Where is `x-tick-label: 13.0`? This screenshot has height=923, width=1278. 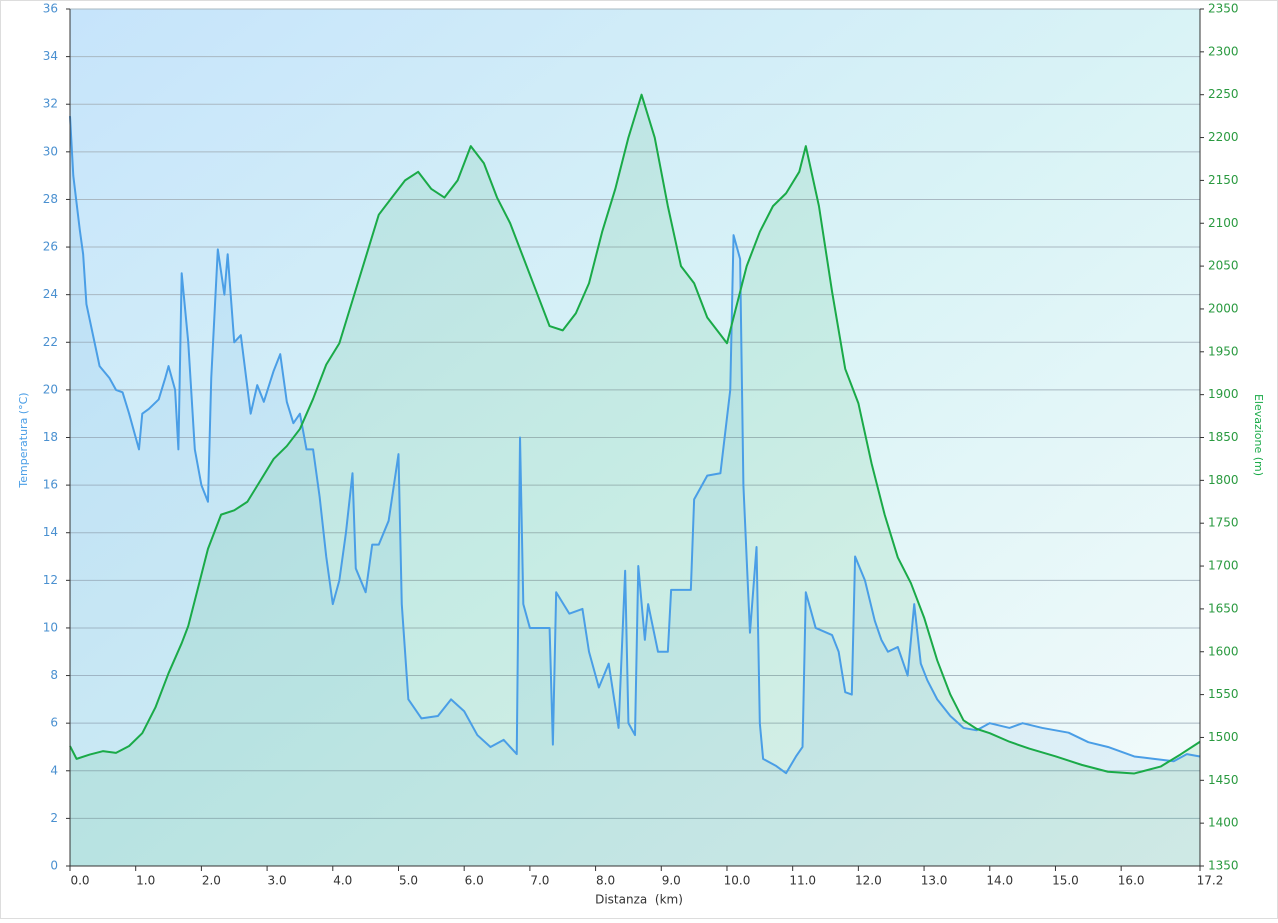 x-tick-label: 13.0 is located at coordinates (934, 881).